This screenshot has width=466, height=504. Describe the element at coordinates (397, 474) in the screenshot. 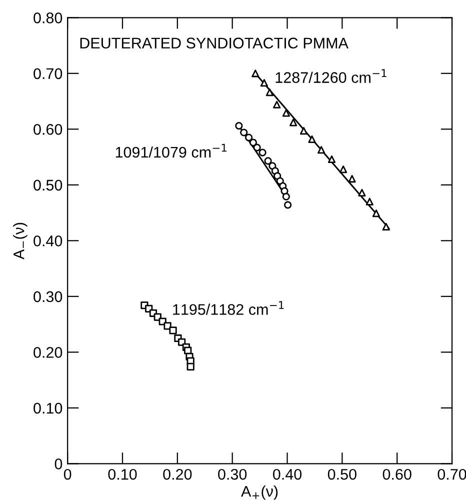

I see `x-tick-label: 0.60` at that location.